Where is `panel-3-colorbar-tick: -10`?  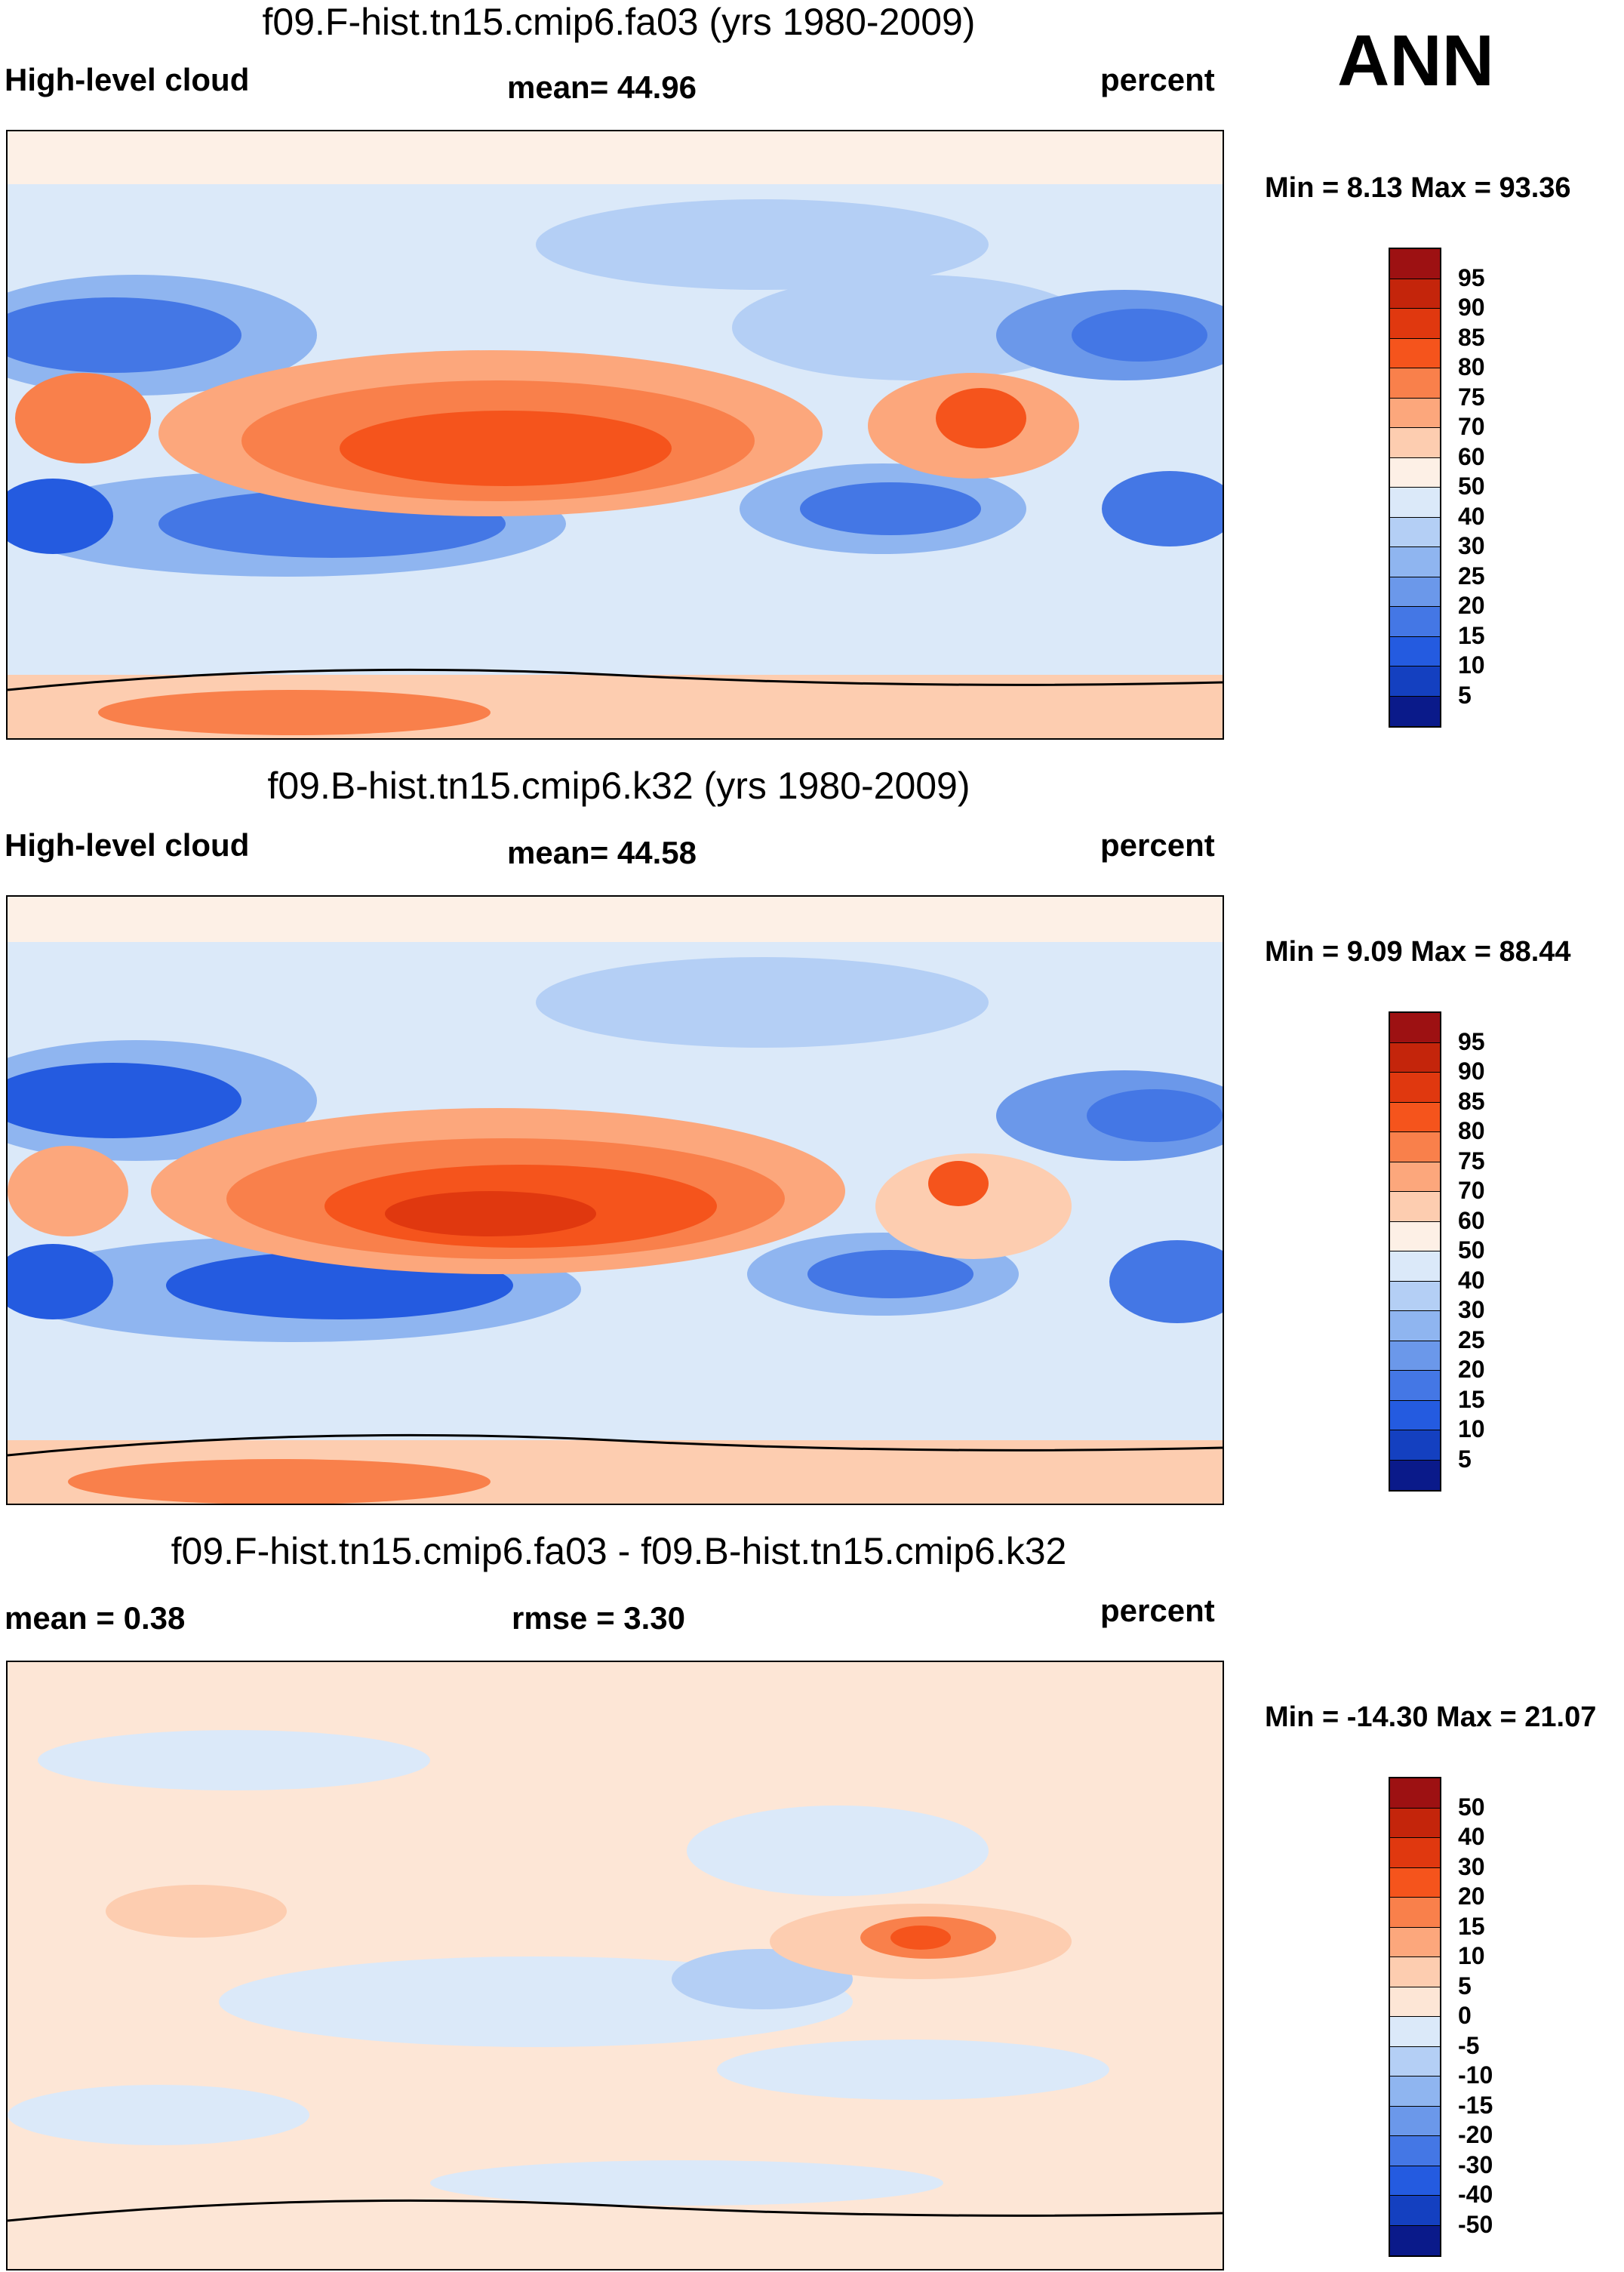 panel-3-colorbar-tick: -10 is located at coordinates (1475, 2075).